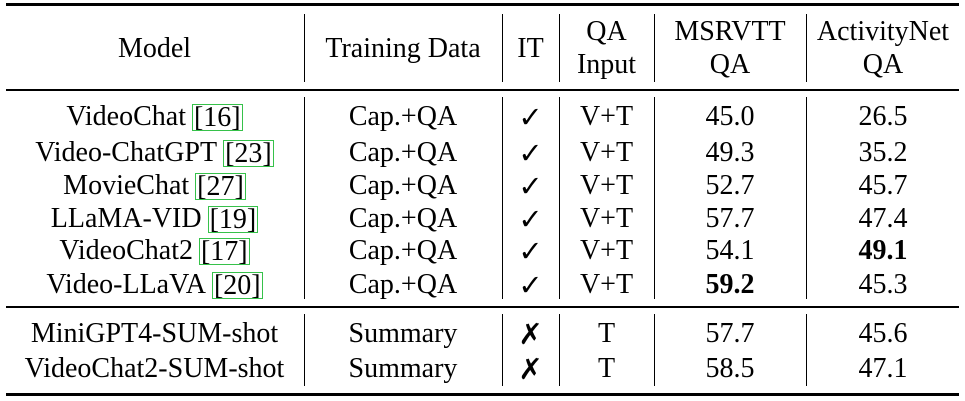 The width and height of the screenshot is (965, 401). I want to click on cell-qa-input: T, so click(606, 369).